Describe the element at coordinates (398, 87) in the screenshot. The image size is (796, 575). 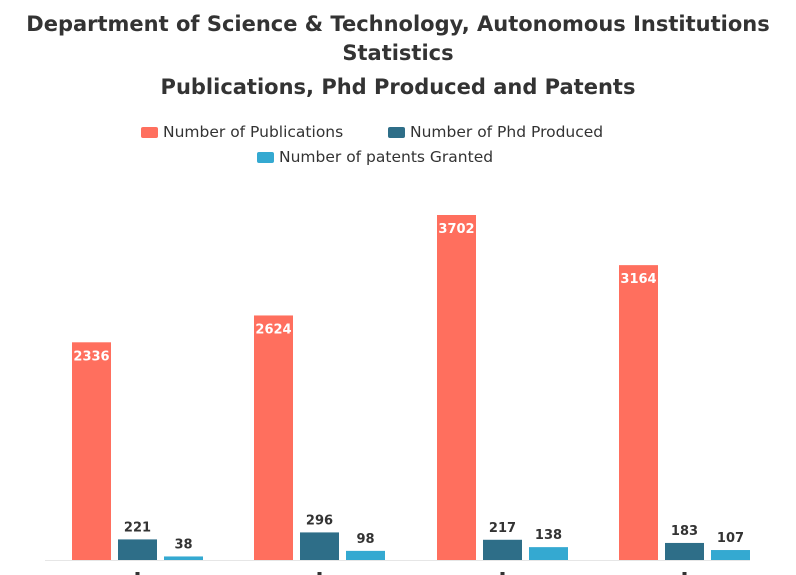
I see `chart-subtitle: Publications, Phd Produced and Patents` at that location.